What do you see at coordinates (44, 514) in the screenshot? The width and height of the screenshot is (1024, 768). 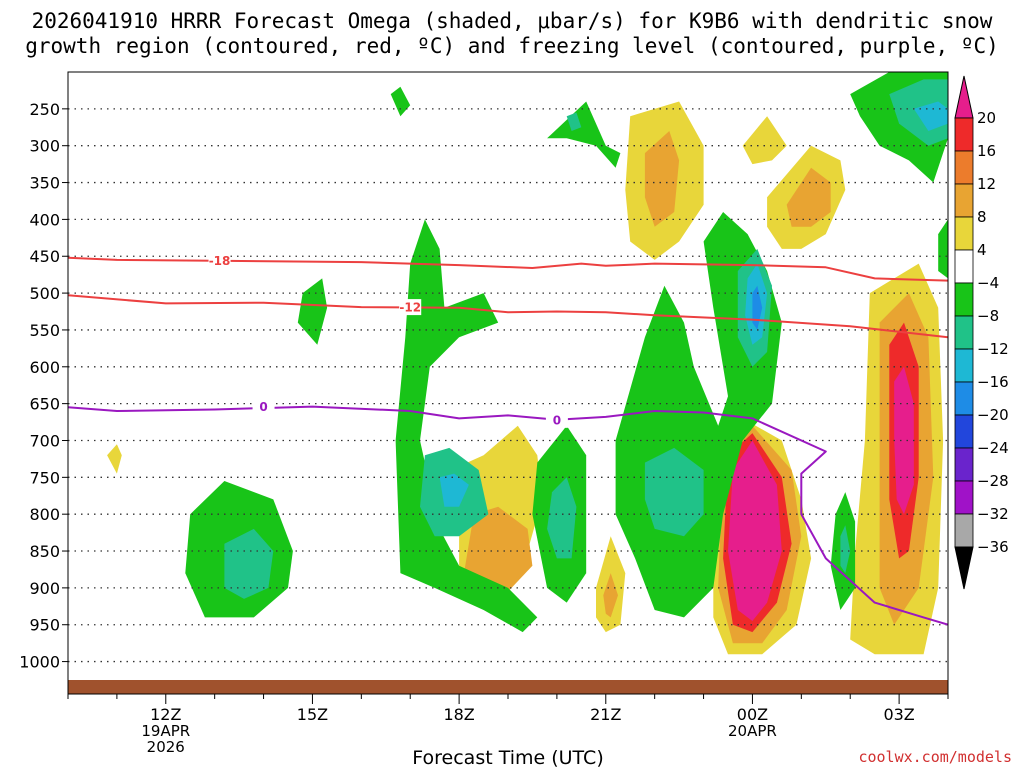 I see `y-tick-label-800: 800` at bounding box center [44, 514].